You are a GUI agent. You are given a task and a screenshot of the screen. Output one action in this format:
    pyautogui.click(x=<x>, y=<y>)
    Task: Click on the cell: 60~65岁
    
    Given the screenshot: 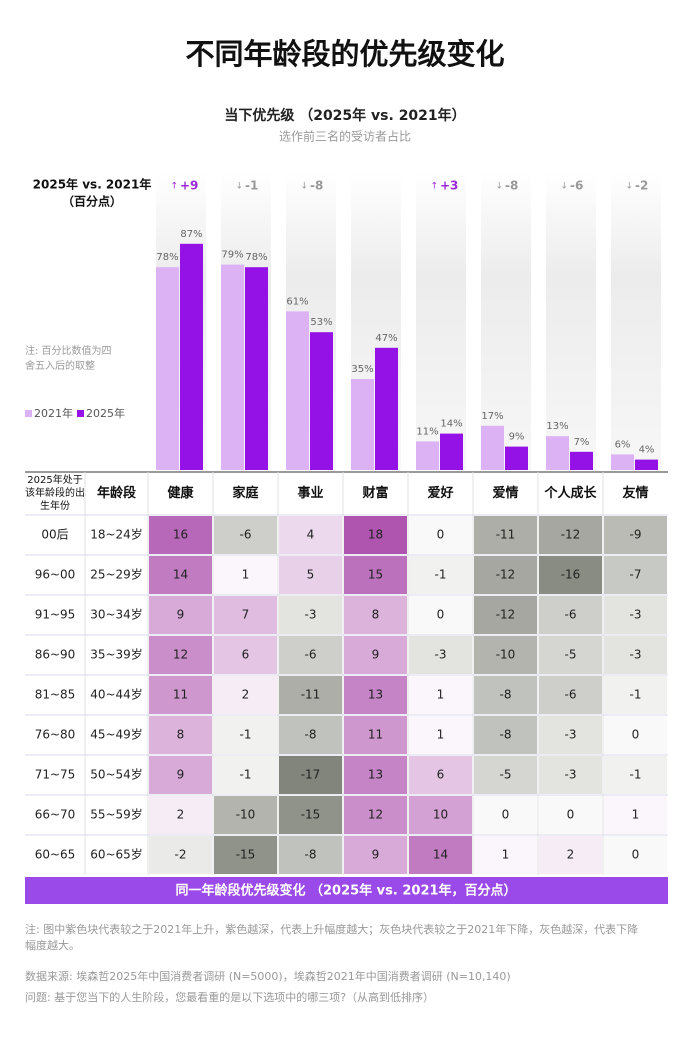 What is the action you would take?
    pyautogui.click(x=116, y=854)
    